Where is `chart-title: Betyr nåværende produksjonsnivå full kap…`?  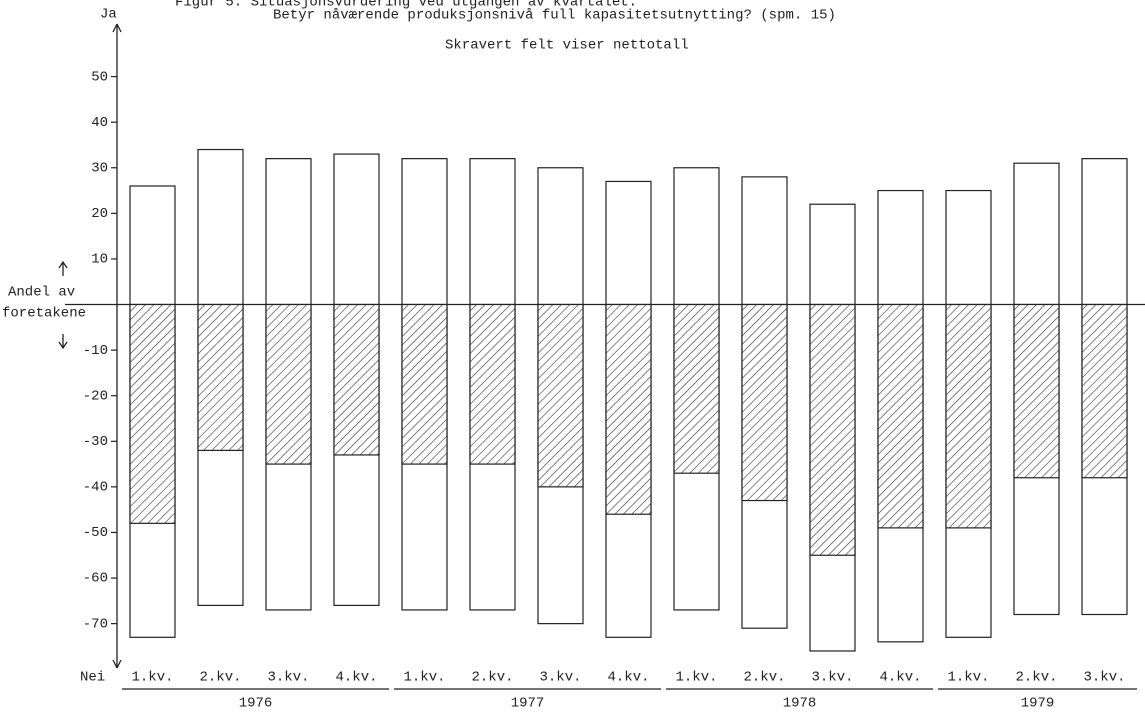 chart-title: Betyr nåværende produksjonsnivå full kap… is located at coordinates (554, 16).